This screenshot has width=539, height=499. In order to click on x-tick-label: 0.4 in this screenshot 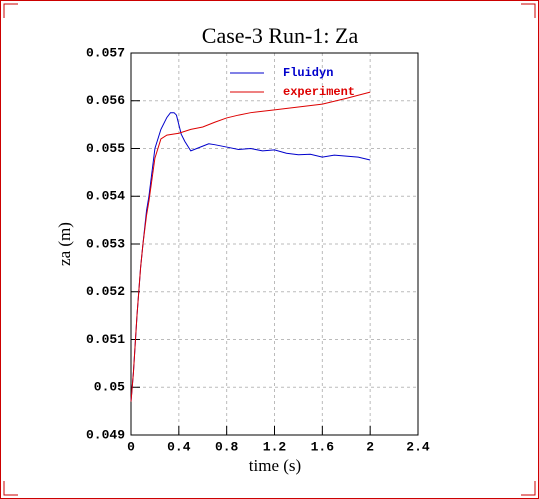, I will do `click(179, 446)`.